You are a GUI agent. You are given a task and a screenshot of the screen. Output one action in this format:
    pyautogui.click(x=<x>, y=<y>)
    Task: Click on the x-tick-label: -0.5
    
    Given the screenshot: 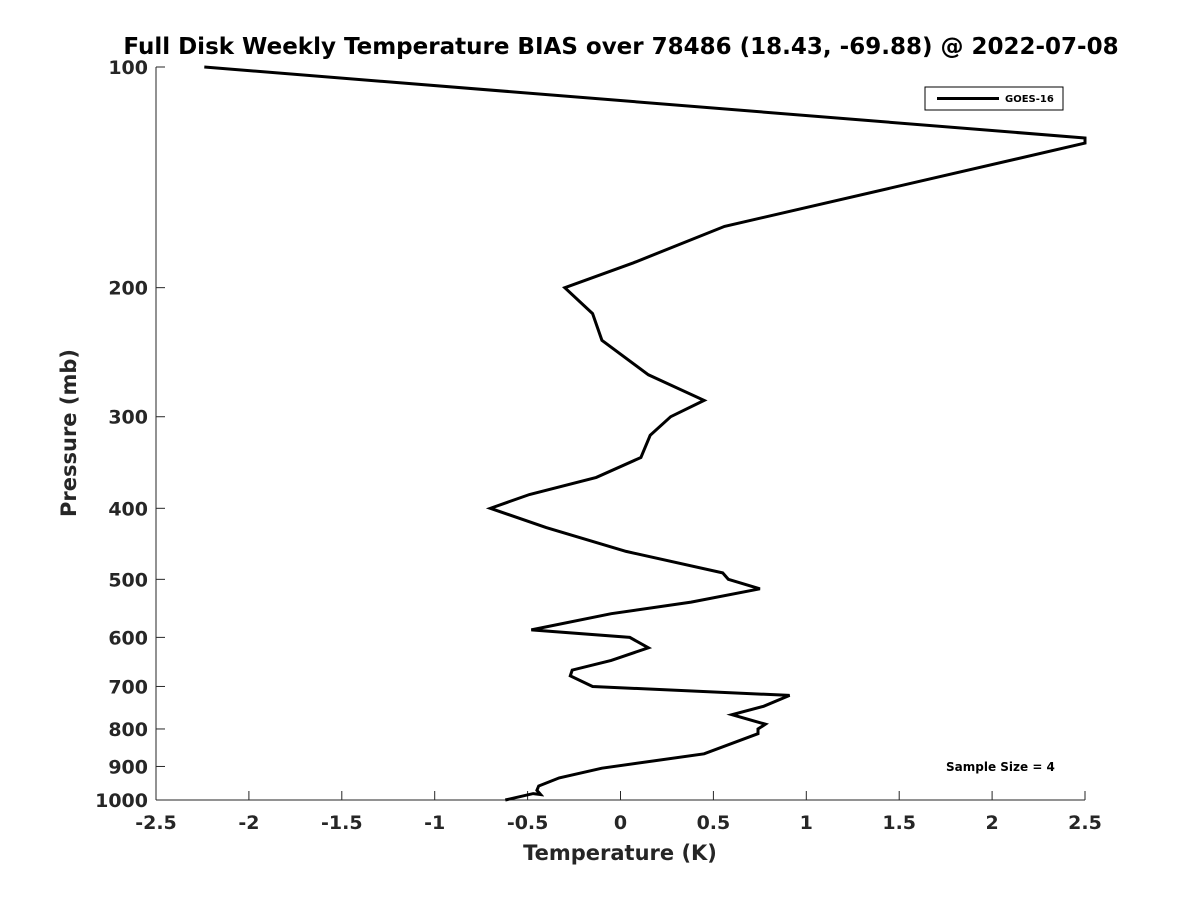 What is the action you would take?
    pyautogui.click(x=528, y=823)
    